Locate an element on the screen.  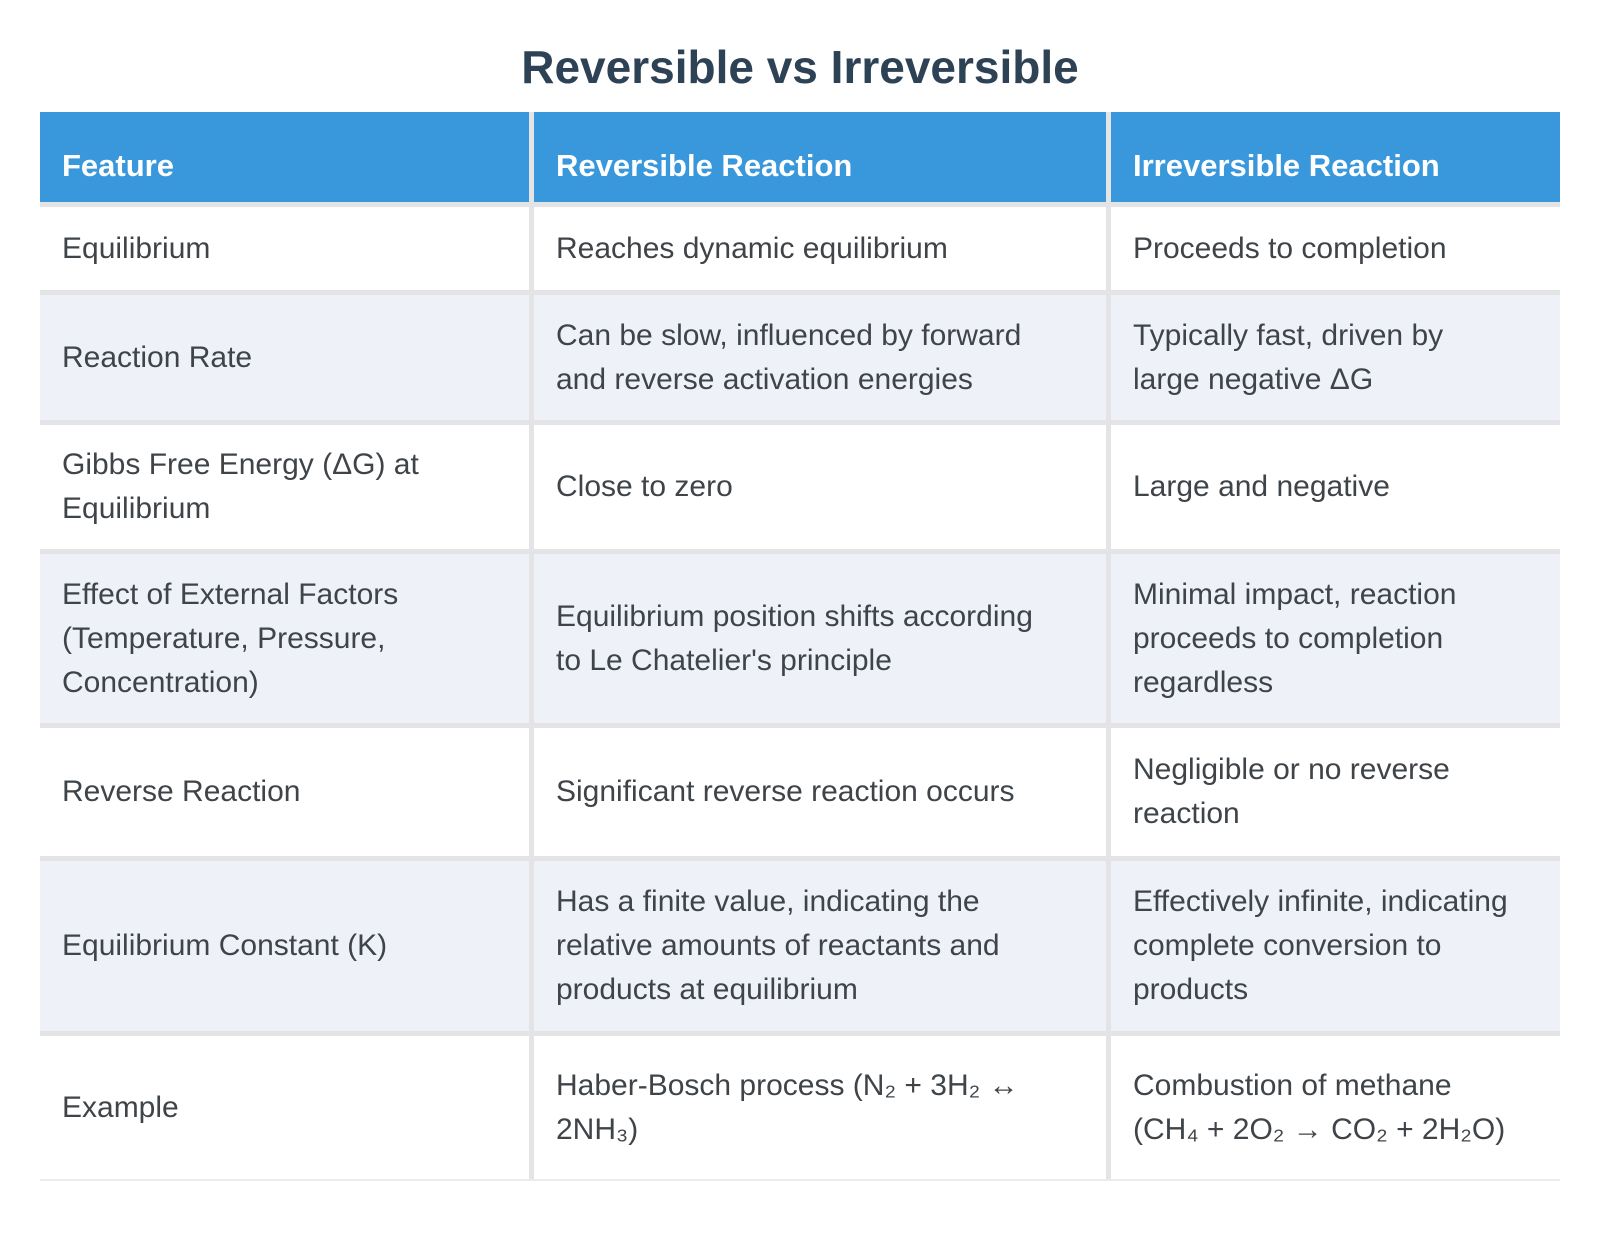
cell-feature: Gibbs Free Energy (ΔG) at Equilibrium is located at coordinates (284, 487).